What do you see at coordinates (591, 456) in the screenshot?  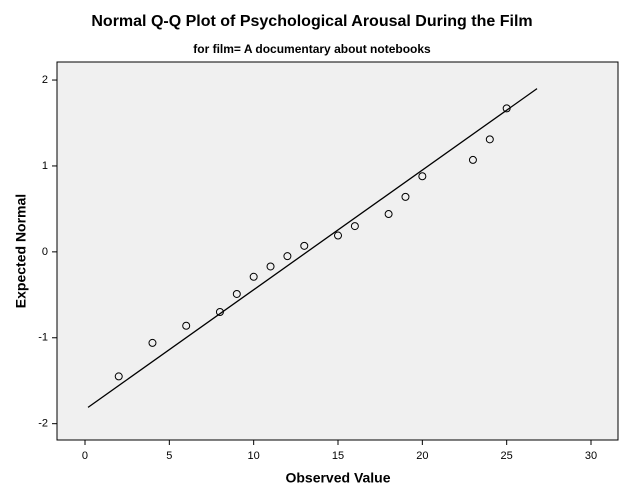 I see `x-tick-label: 30` at bounding box center [591, 456].